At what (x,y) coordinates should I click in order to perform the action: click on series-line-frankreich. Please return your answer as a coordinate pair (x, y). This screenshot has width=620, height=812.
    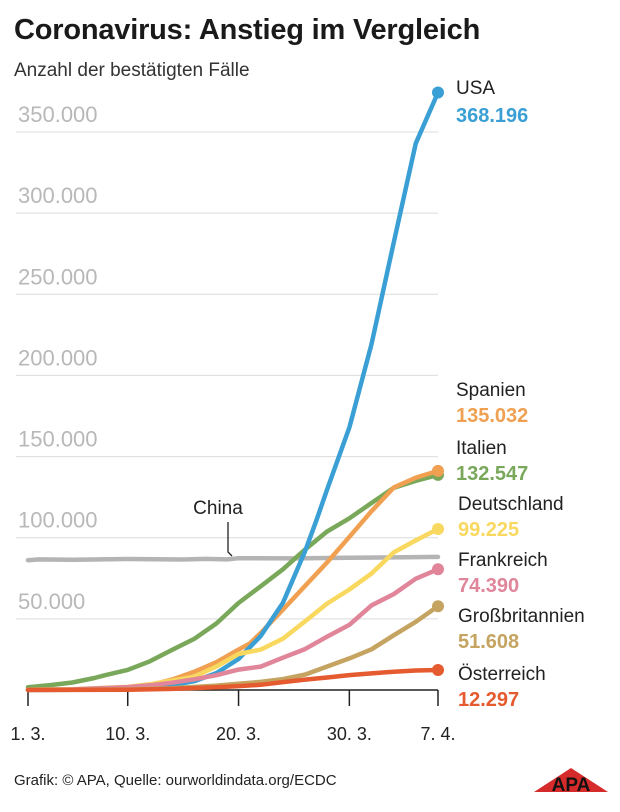
    Looking at the image, I should click on (233, 630).